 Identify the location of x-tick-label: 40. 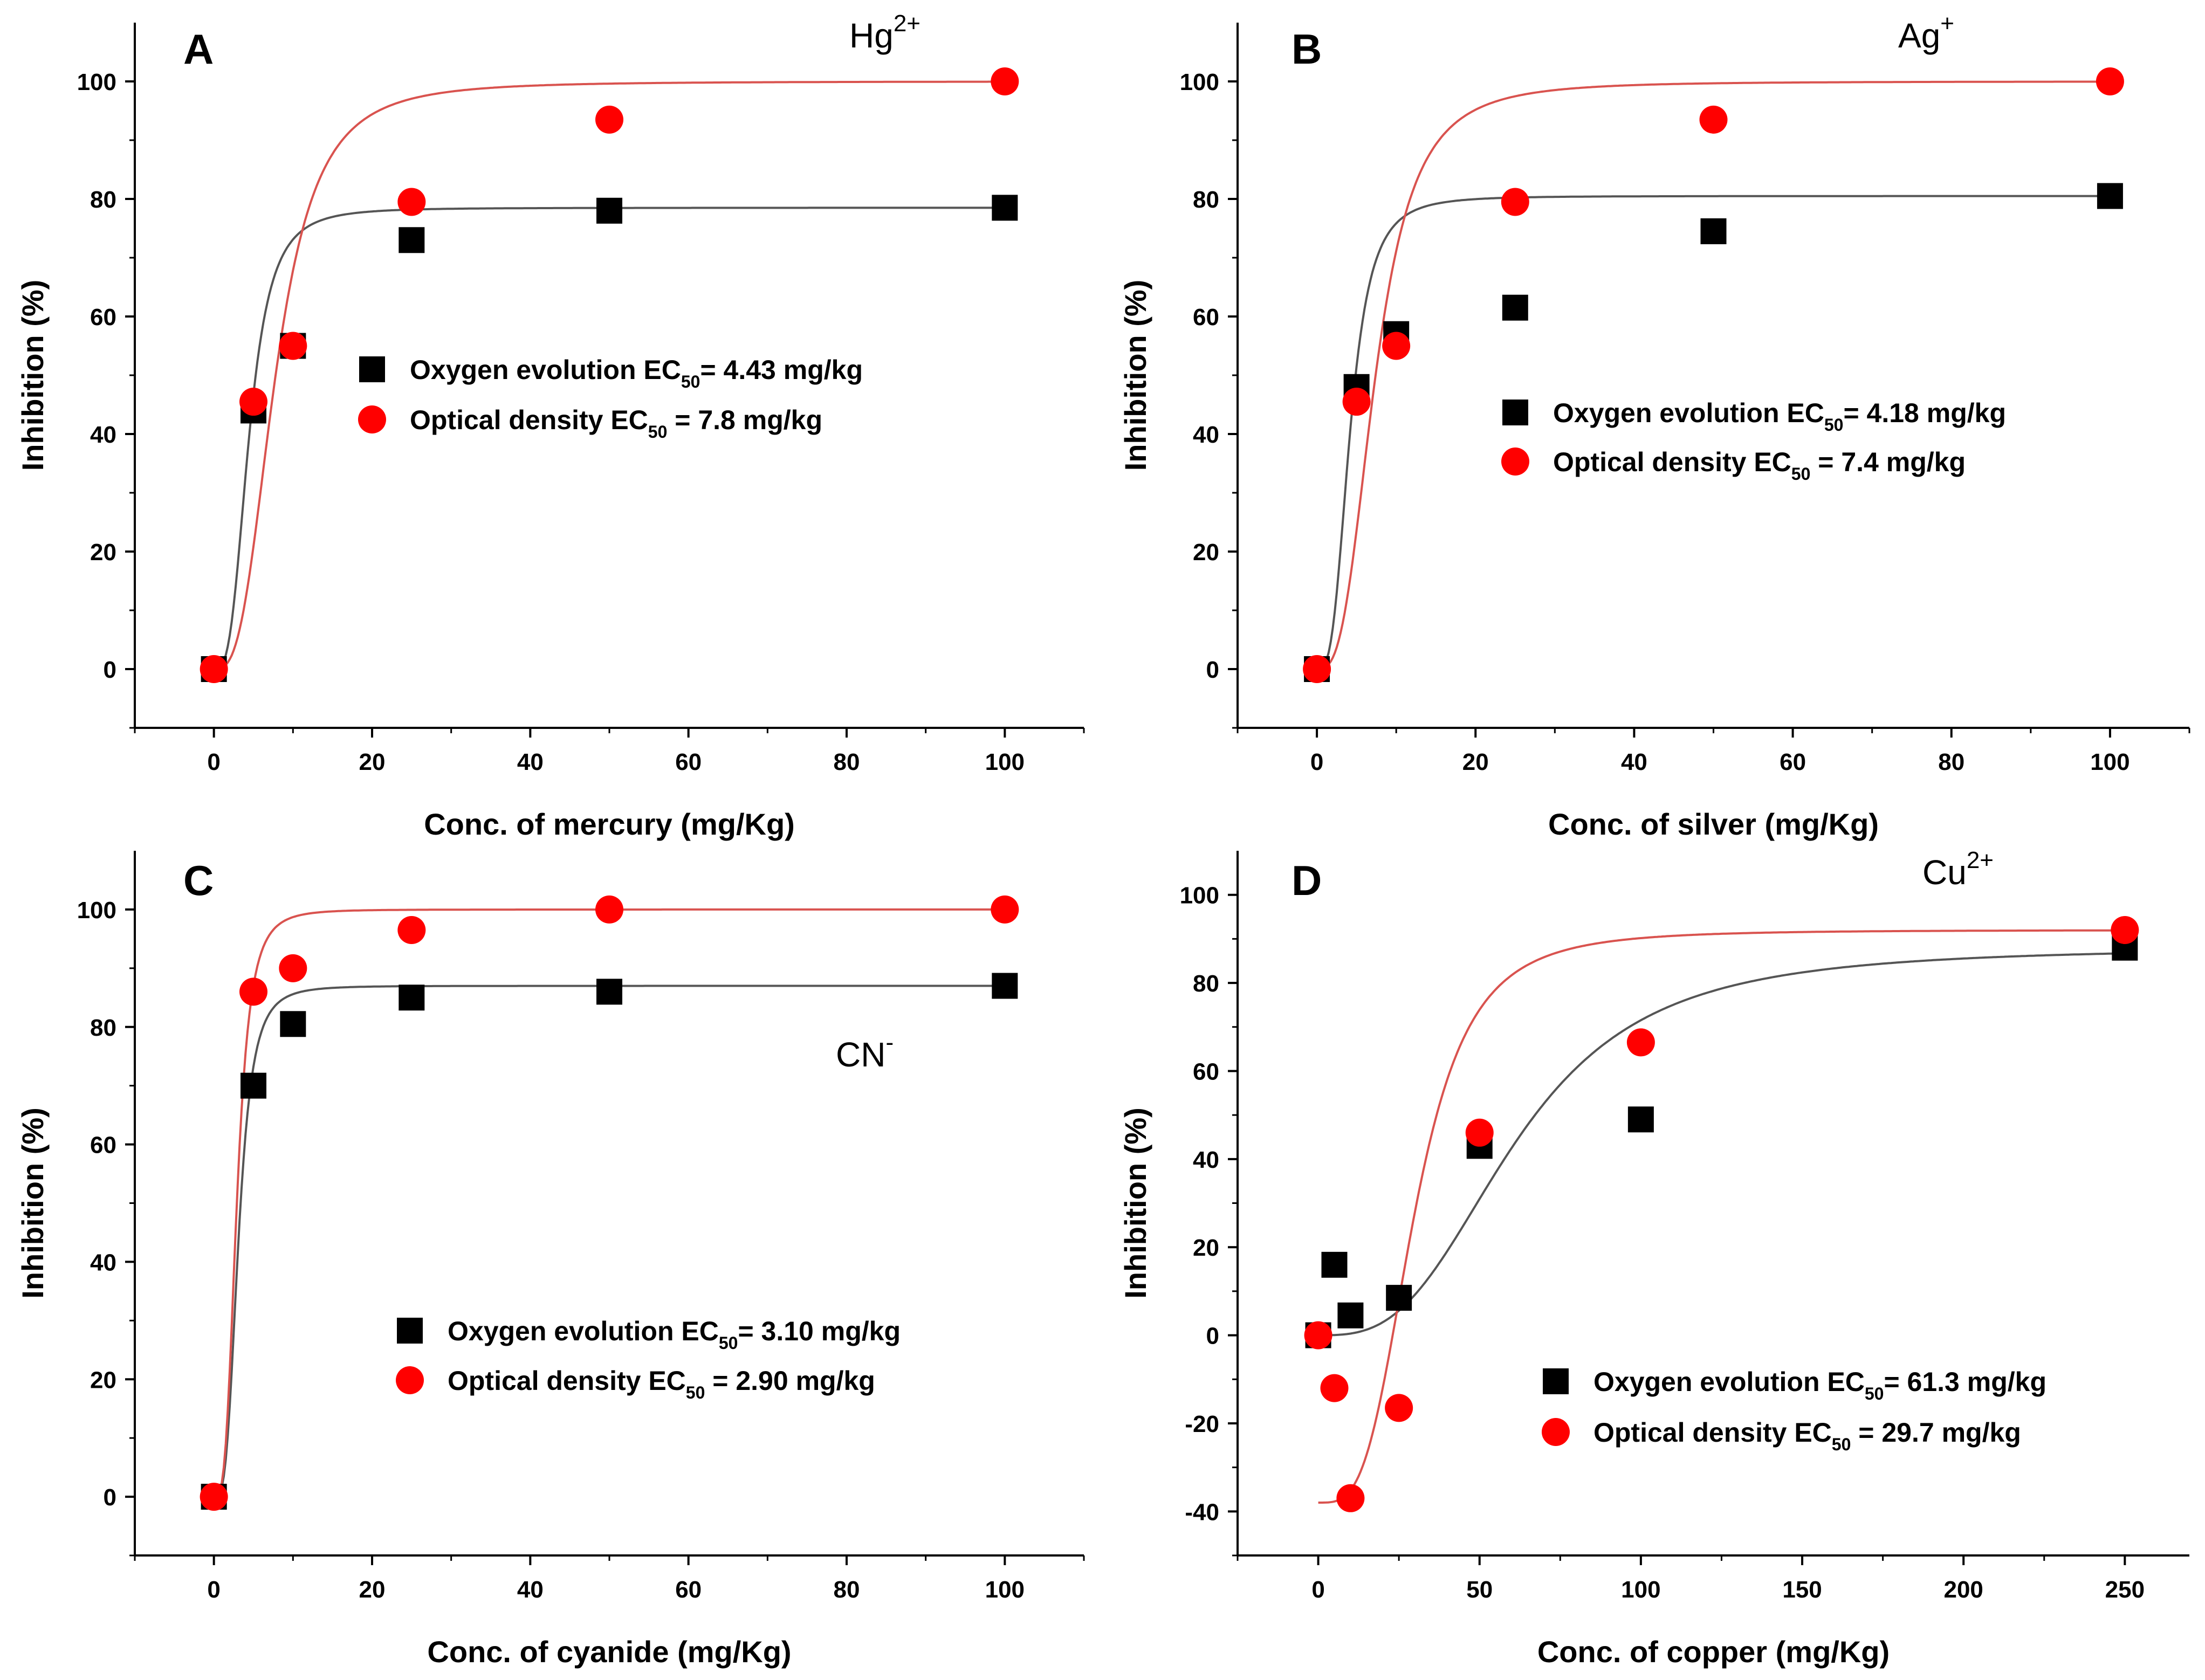
(530, 762).